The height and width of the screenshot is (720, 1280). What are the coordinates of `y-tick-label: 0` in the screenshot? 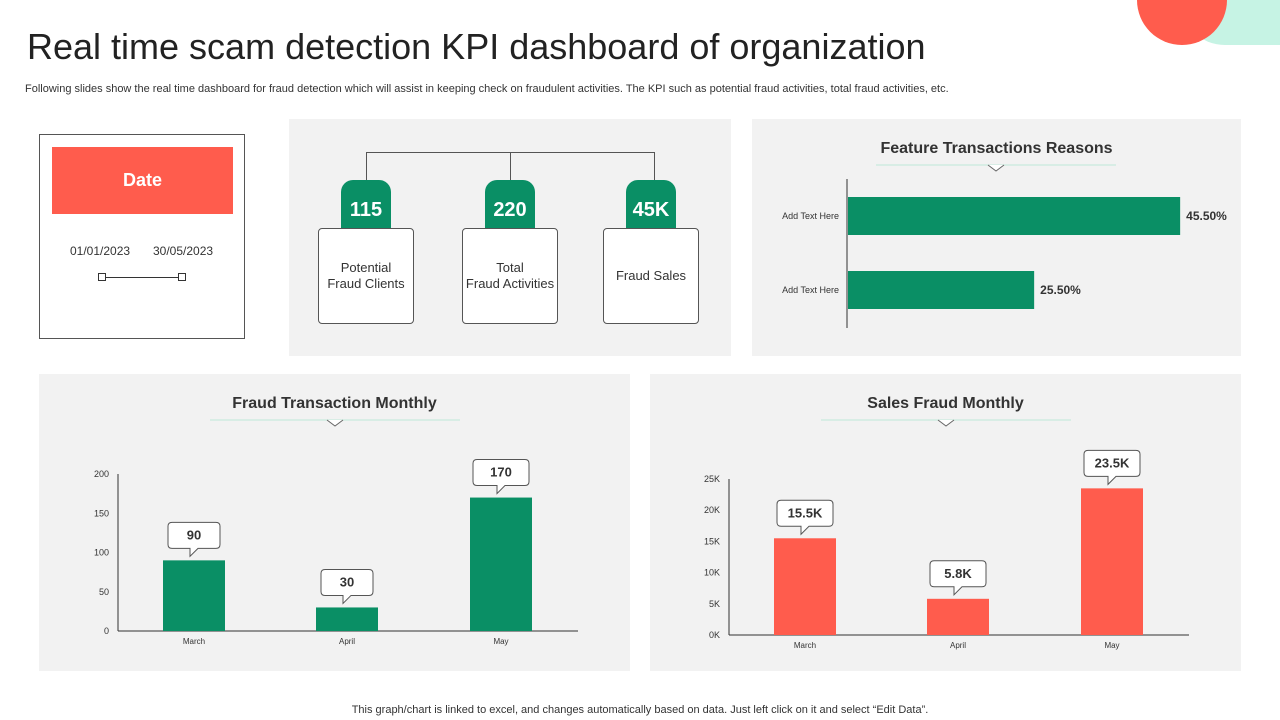 It's located at (106, 631).